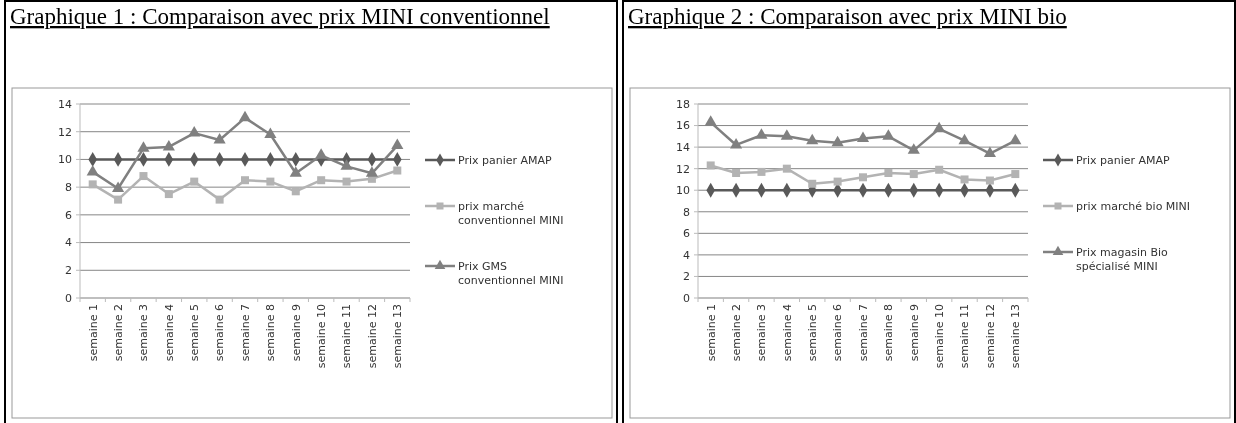 The height and width of the screenshot is (423, 1236). I want to click on legend-label: Prix GMS conventionnel MINI, so click(511, 273).